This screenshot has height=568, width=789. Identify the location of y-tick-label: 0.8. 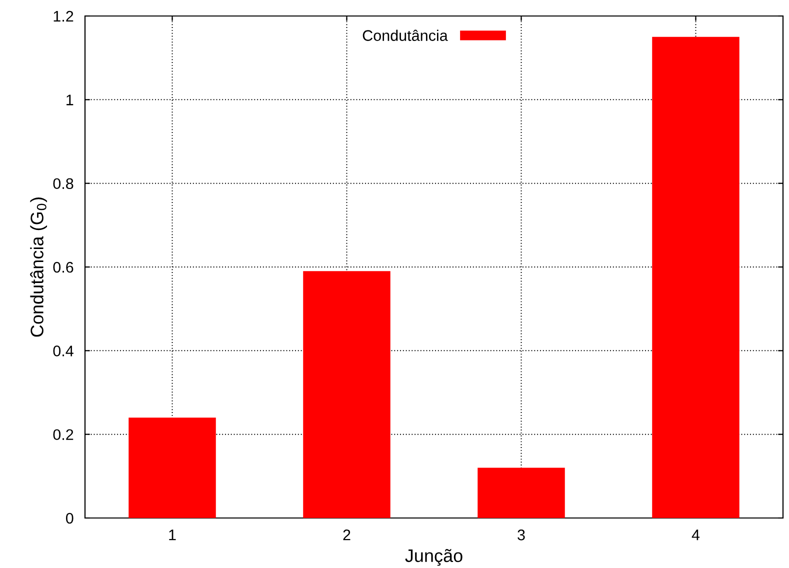
(63, 184).